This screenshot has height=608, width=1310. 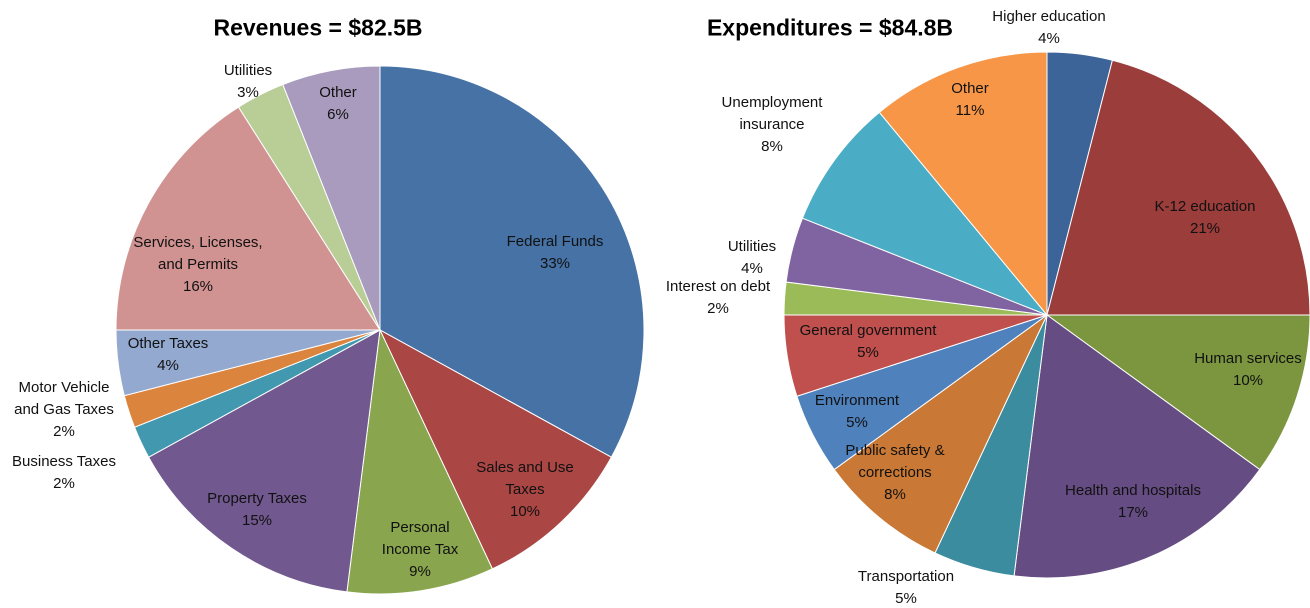 I want to click on slice-name: Human services, so click(x=1248, y=358).